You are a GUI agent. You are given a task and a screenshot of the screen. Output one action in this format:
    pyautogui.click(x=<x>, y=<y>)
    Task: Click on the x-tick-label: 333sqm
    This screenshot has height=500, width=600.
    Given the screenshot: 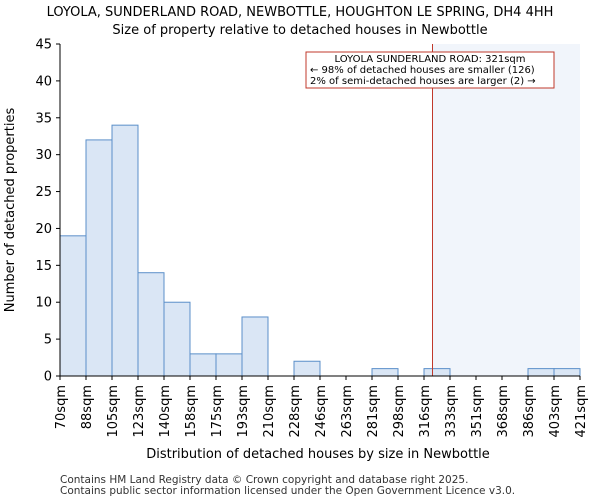 What is the action you would take?
    pyautogui.click(x=451, y=411)
    